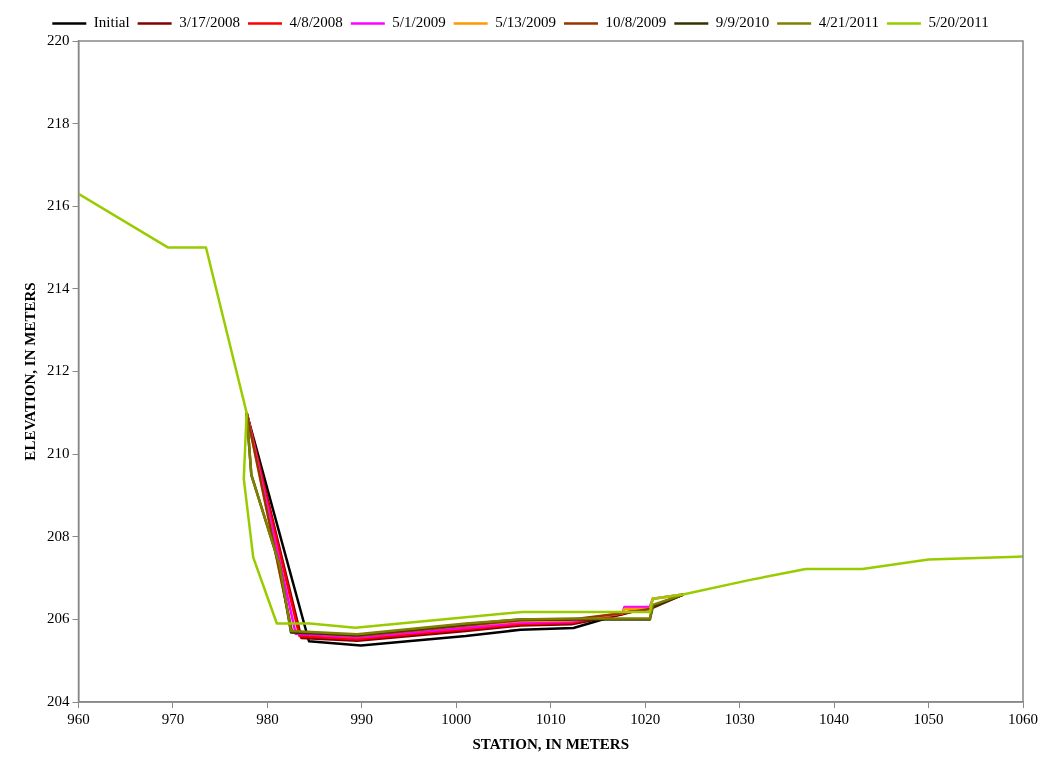  I want to click on legend-label: 4/21/2011, so click(848, 22).